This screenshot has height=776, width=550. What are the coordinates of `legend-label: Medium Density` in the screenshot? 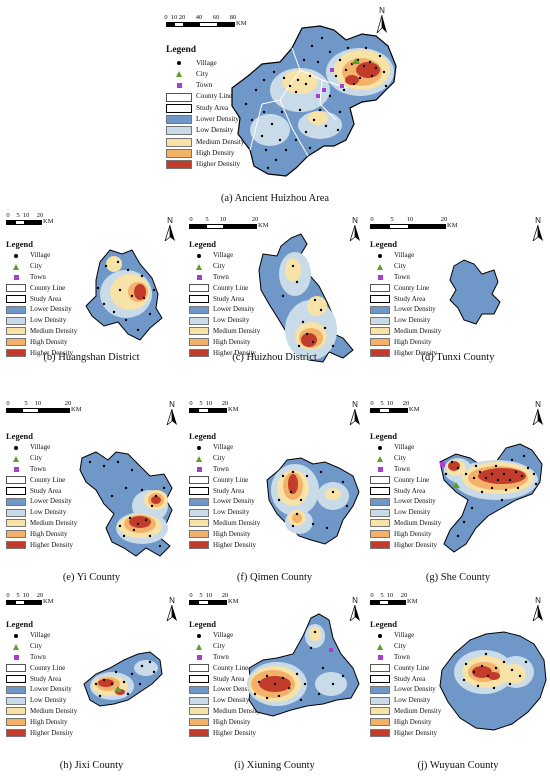 It's located at (237, 330).